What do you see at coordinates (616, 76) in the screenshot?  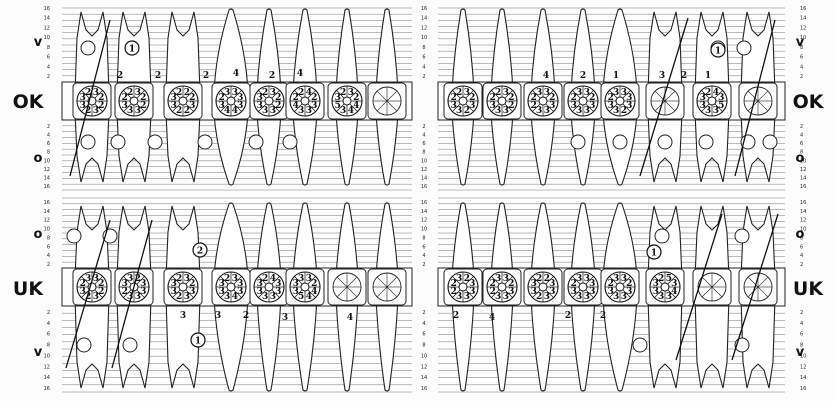 I see `probing-depth-value: 1` at bounding box center [616, 76].